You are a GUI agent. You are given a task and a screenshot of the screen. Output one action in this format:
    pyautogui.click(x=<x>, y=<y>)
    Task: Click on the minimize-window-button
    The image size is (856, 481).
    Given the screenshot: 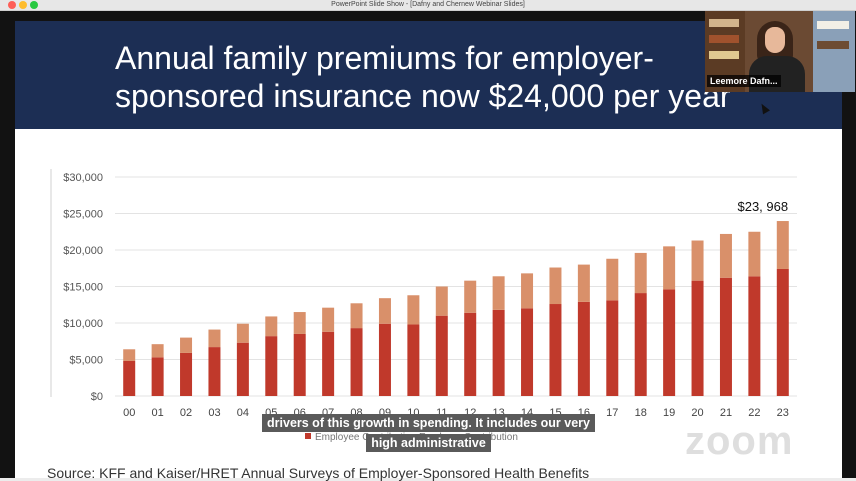 What is the action you would take?
    pyautogui.click(x=23, y=5)
    